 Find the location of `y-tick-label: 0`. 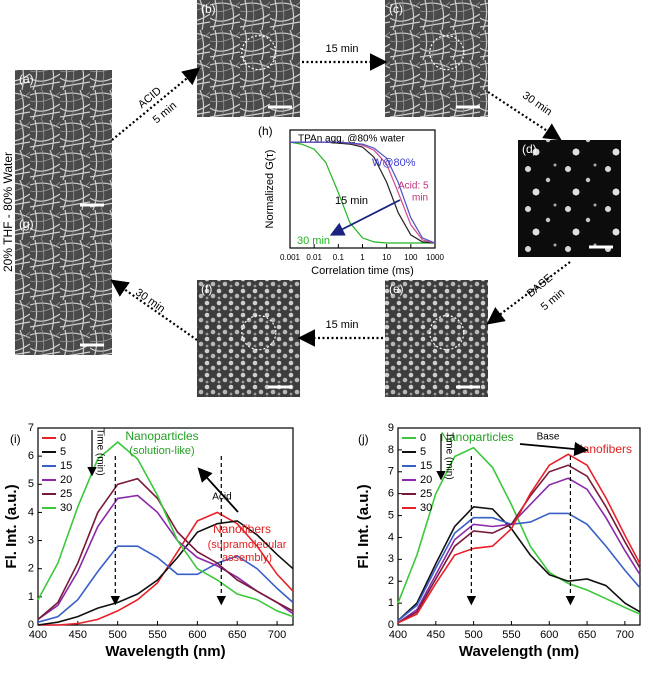

y-tick-label: 0 is located at coordinates (391, 625).